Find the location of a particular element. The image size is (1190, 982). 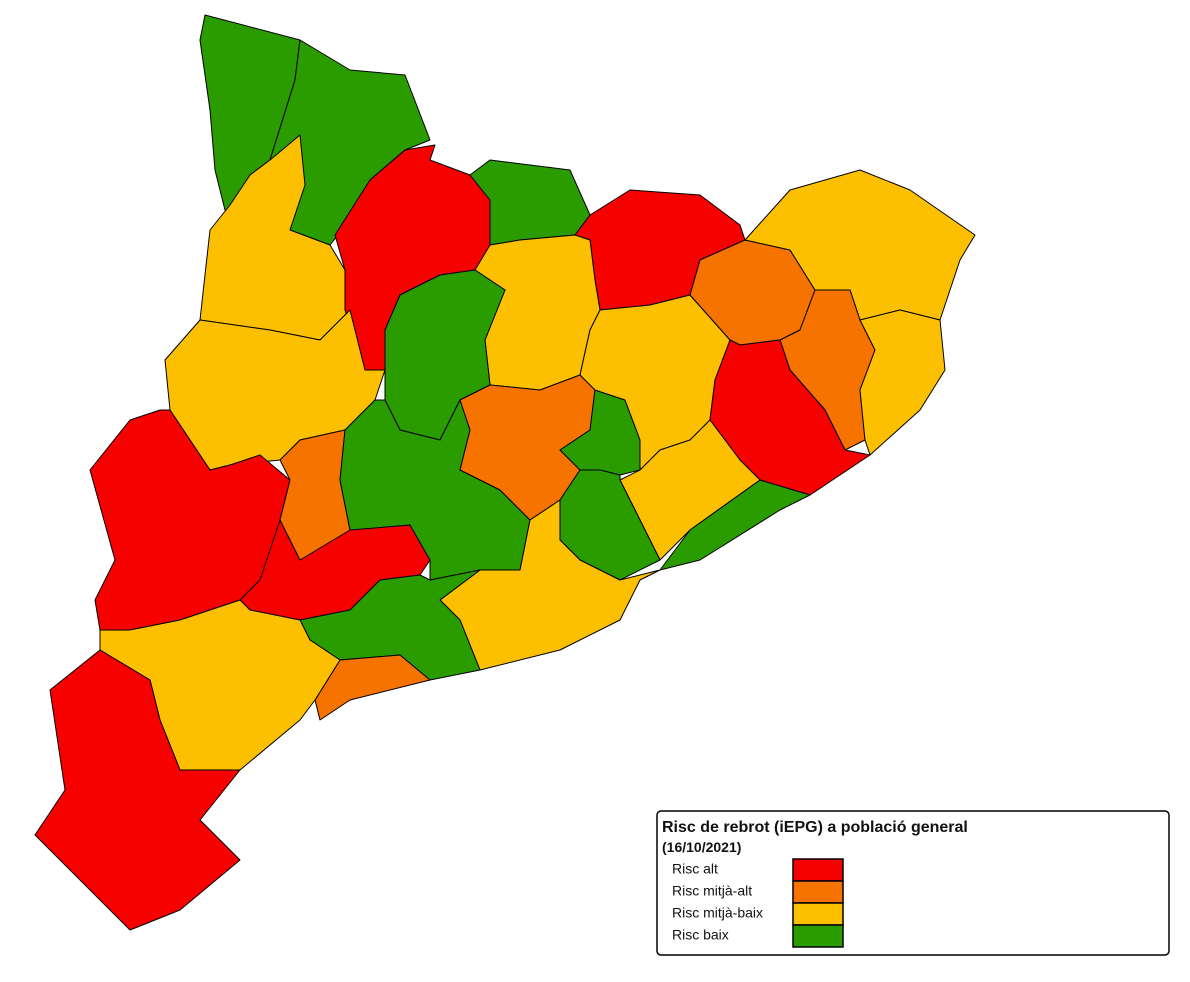

legend-title: Risc de rebrot (iEPG) a població general is located at coordinates (815, 827).